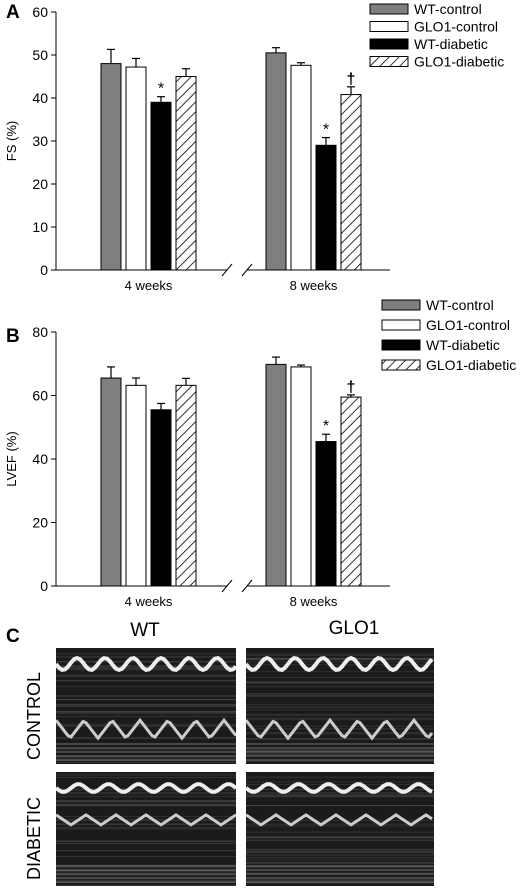 Image resolution: width=520 pixels, height=892 pixels. Describe the element at coordinates (11, 458) in the screenshot. I see `y-axis-label: LVEF (%)` at that location.